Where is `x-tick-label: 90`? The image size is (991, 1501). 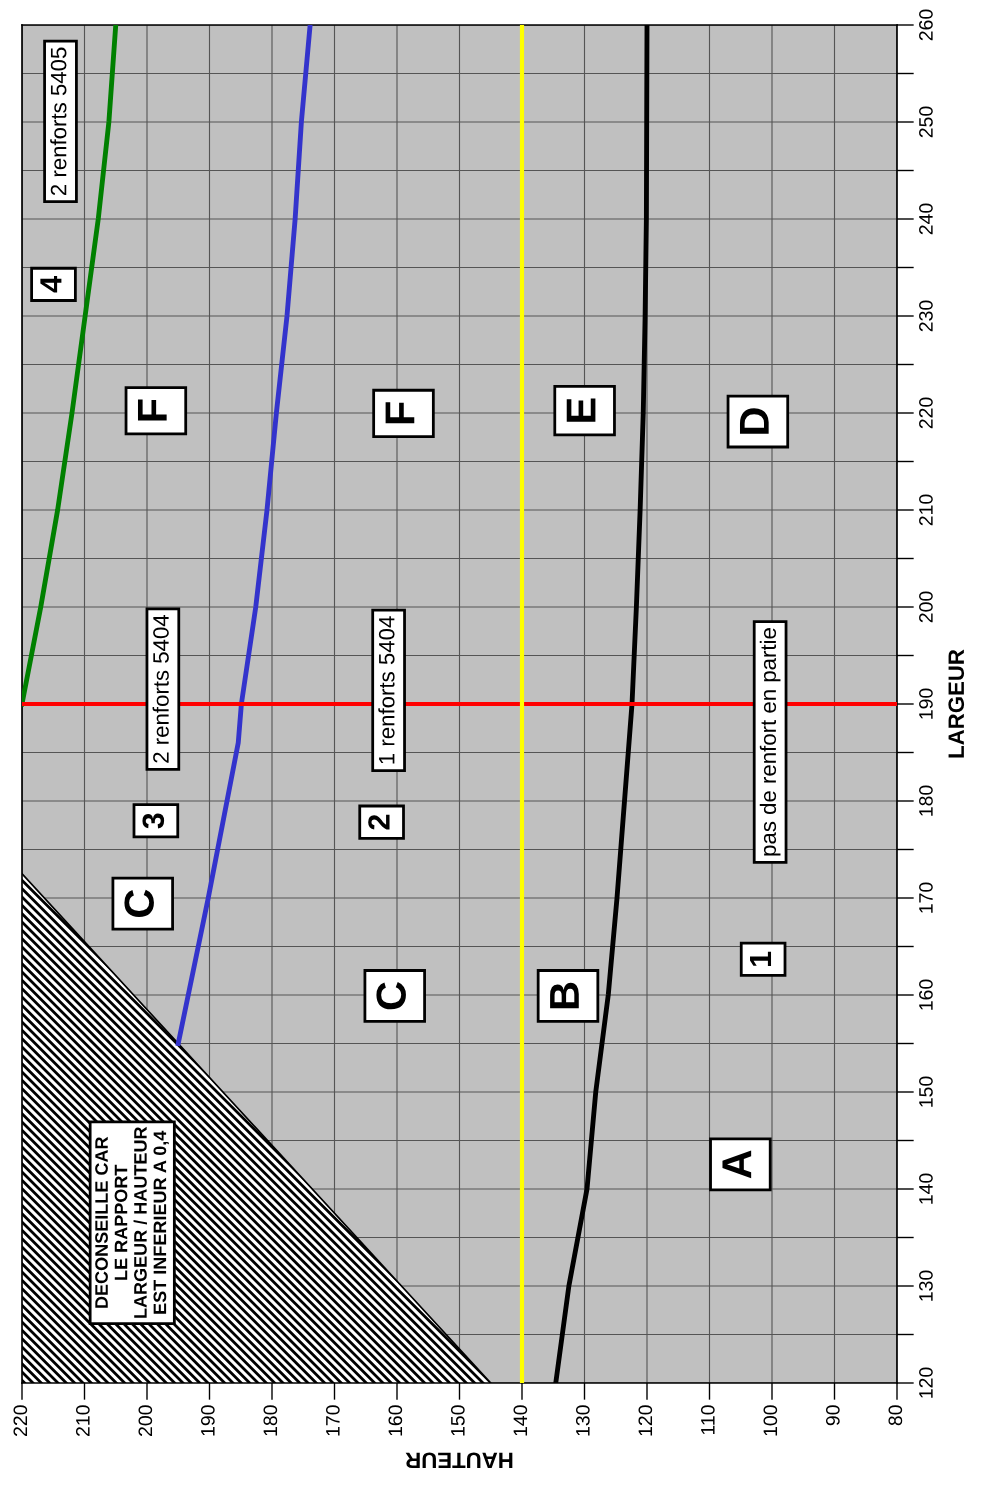 x-tick-label: 90 is located at coordinates (832, 1415).